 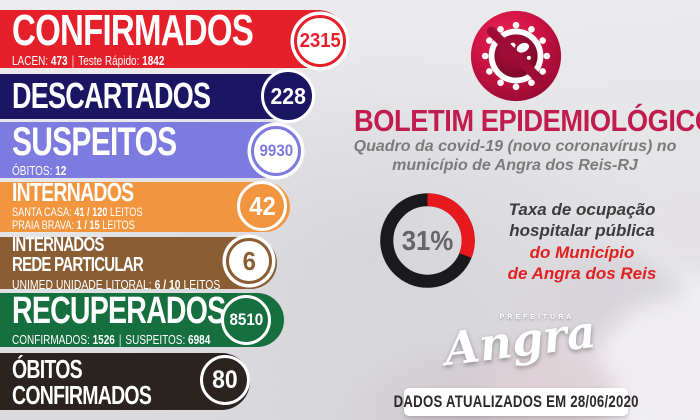 I want to click on stat-banner-descartados: DESCARTADOS 228, so click(x=157, y=96).